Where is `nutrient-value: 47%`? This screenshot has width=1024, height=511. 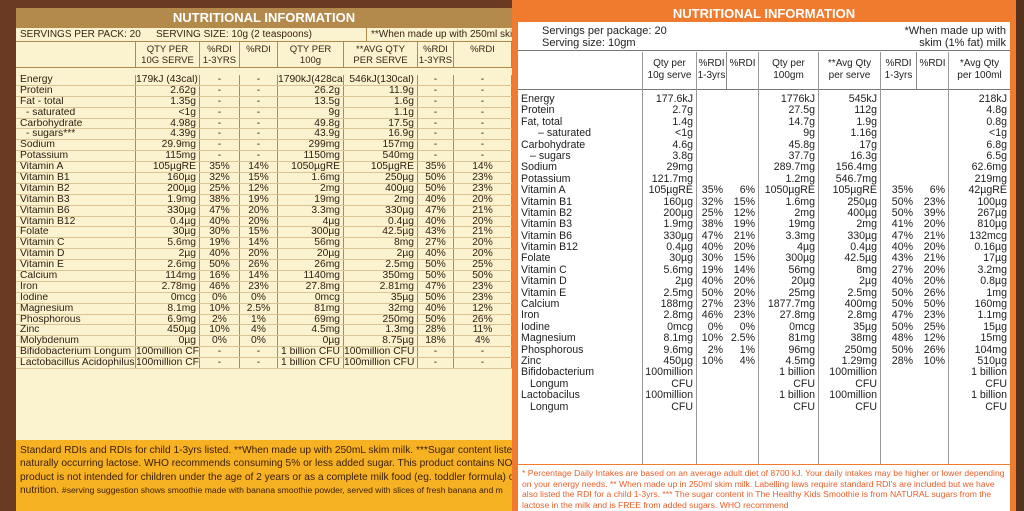
nutrient-value: 47% is located at coordinates (436, 286).